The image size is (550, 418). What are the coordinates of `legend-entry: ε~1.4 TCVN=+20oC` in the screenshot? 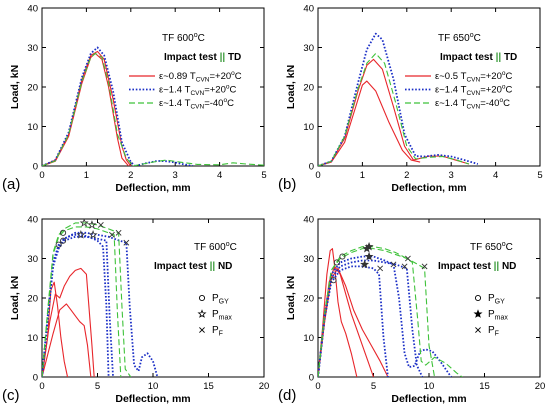 It's located at (197, 91).